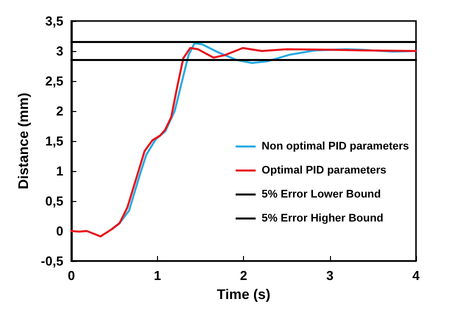 Image resolution: width=474 pixels, height=321 pixels. Describe the element at coordinates (158, 275) in the screenshot. I see `x-tick-label: 1` at that location.